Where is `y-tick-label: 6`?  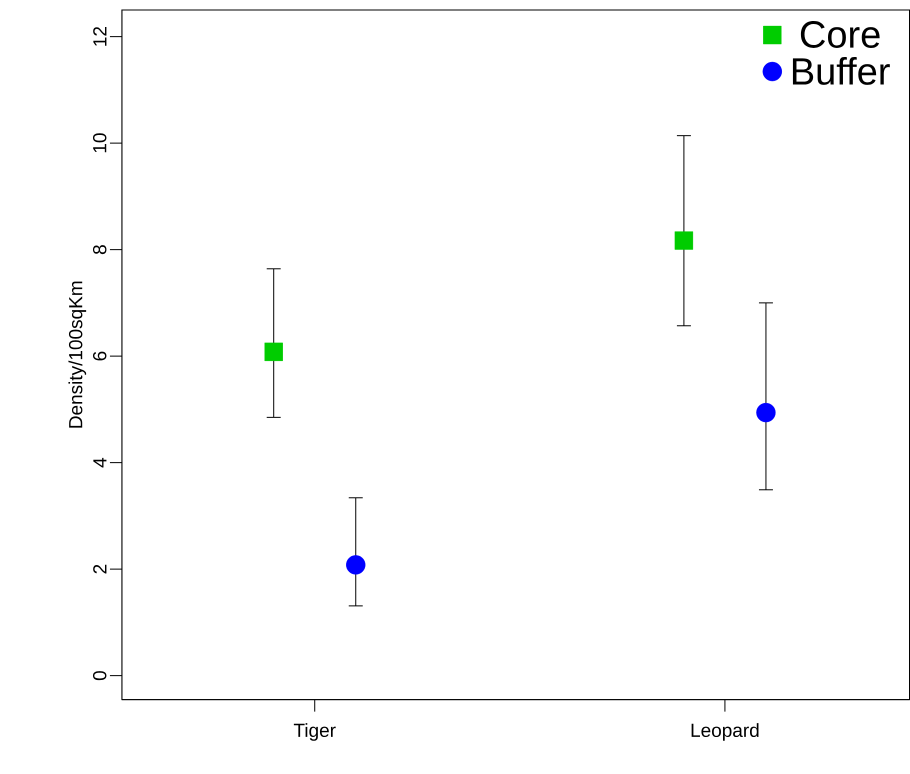 y-tick-label: 6 is located at coordinates (99, 356).